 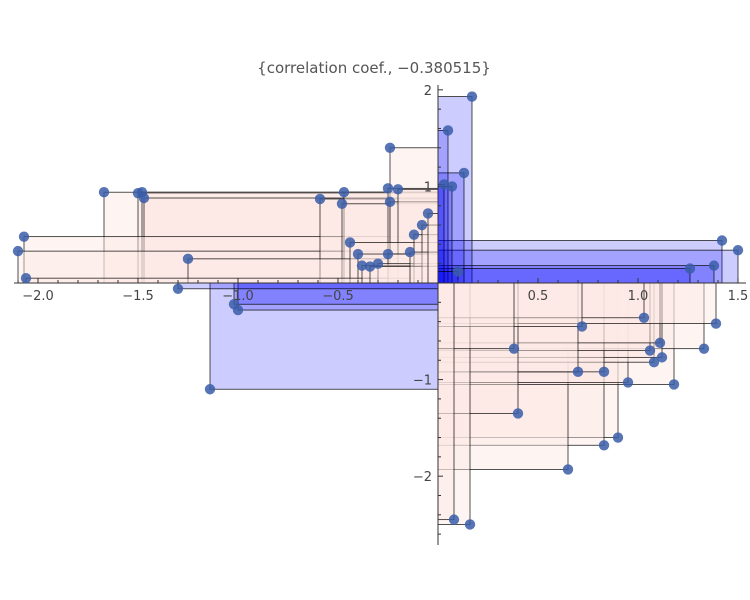 I want to click on x-tick-label: −0.5, so click(x=338, y=296).